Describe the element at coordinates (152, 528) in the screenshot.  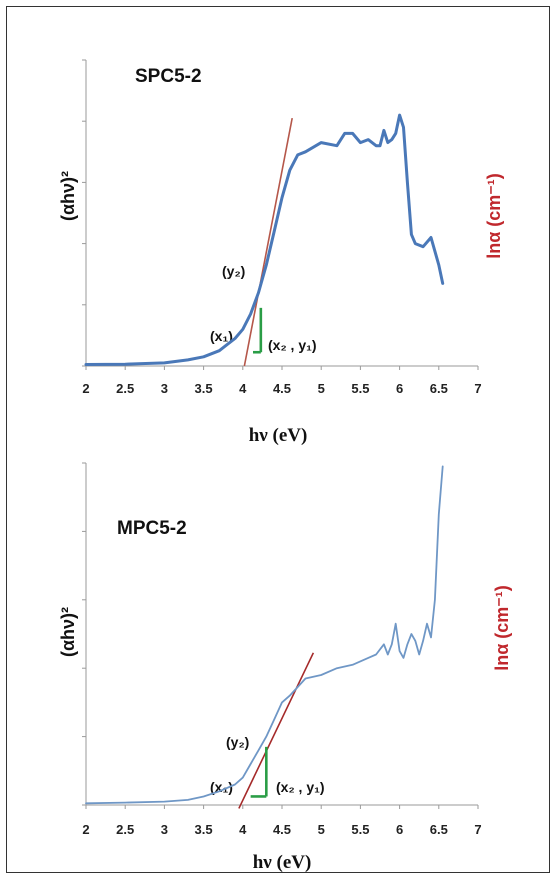
I see `chart-title: MPC5-2` at that location.